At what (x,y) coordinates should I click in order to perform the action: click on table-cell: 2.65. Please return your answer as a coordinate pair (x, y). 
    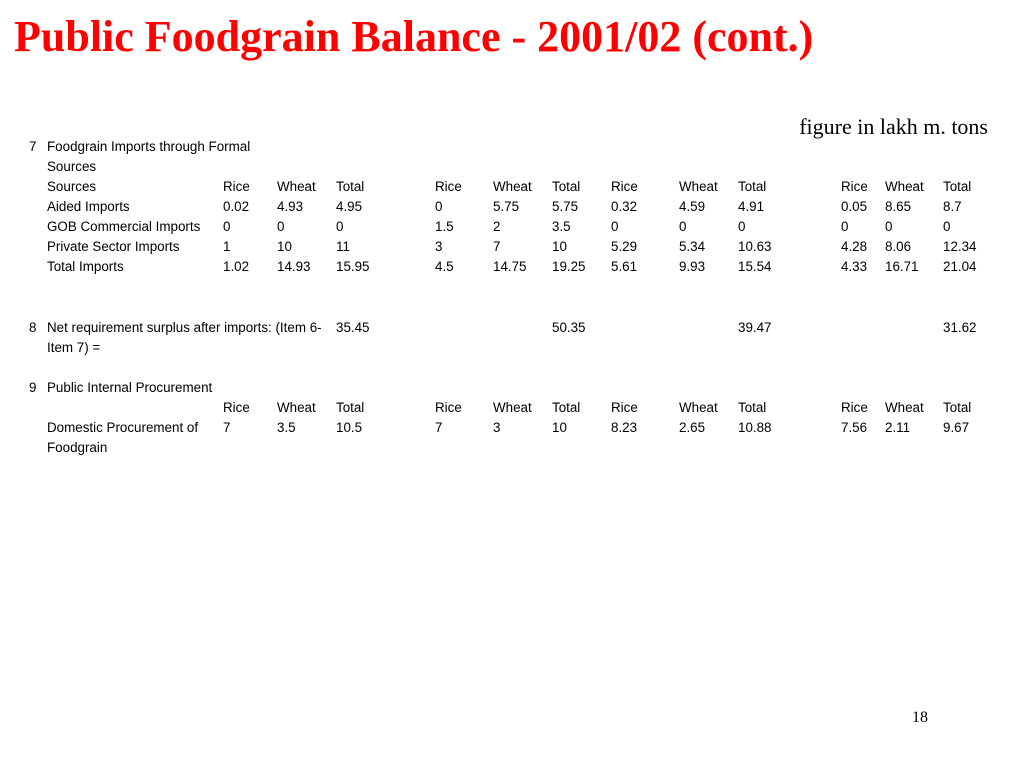
    Looking at the image, I should click on (692, 427).